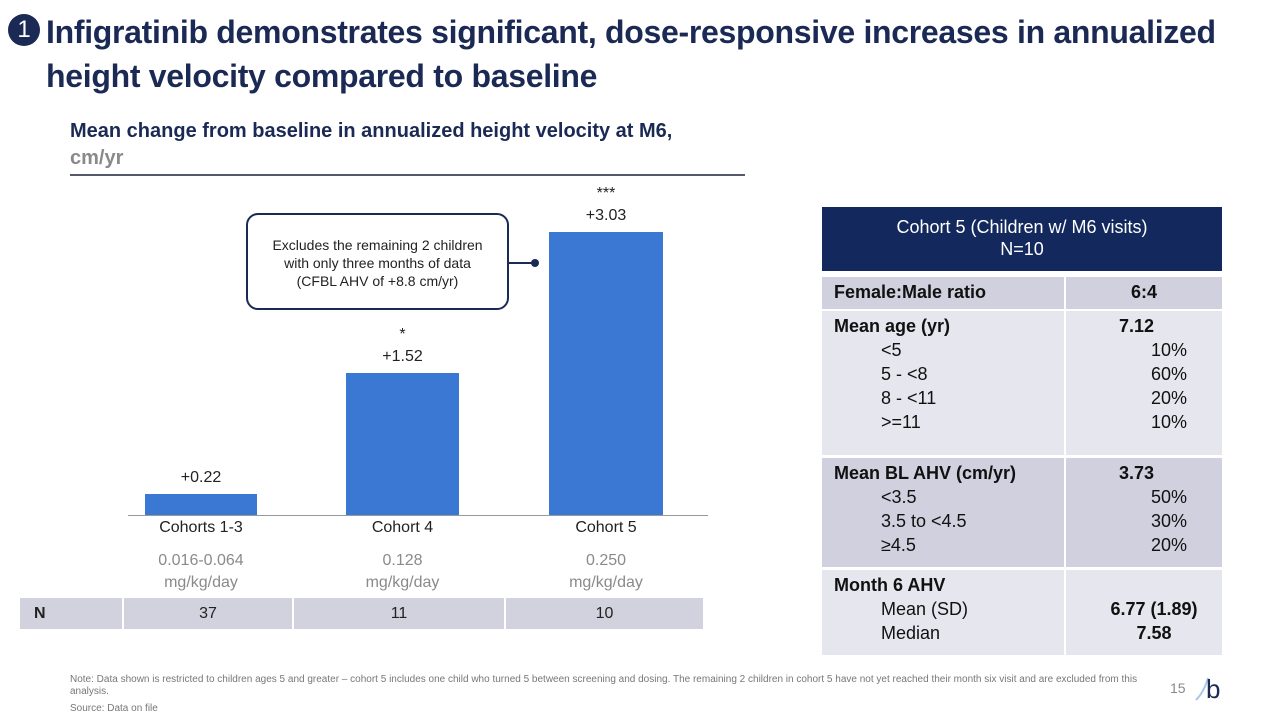  I want to click on row-value: 6:4, so click(1143, 293).